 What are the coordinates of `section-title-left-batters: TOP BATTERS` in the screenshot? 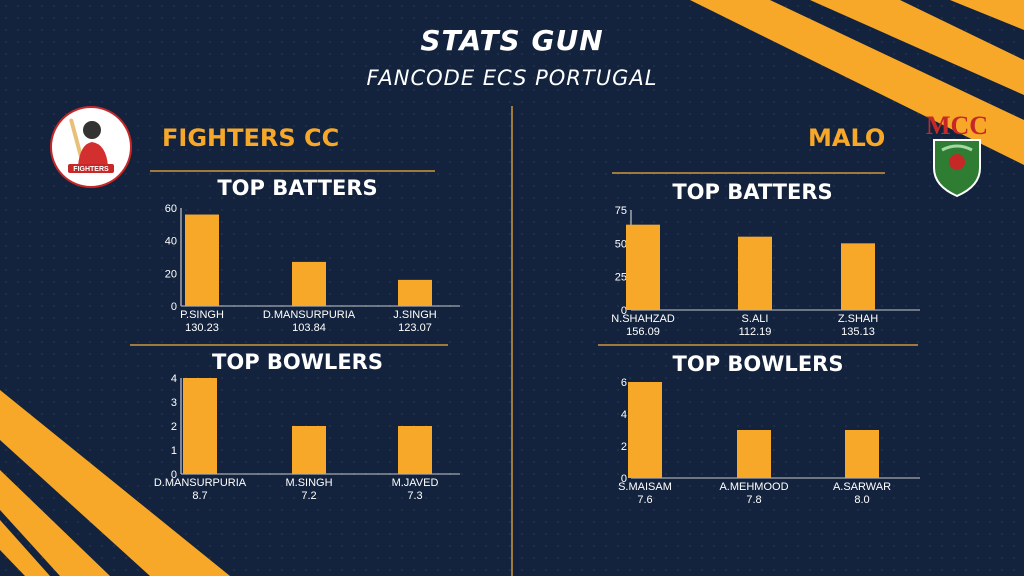 It's located at (297, 188).